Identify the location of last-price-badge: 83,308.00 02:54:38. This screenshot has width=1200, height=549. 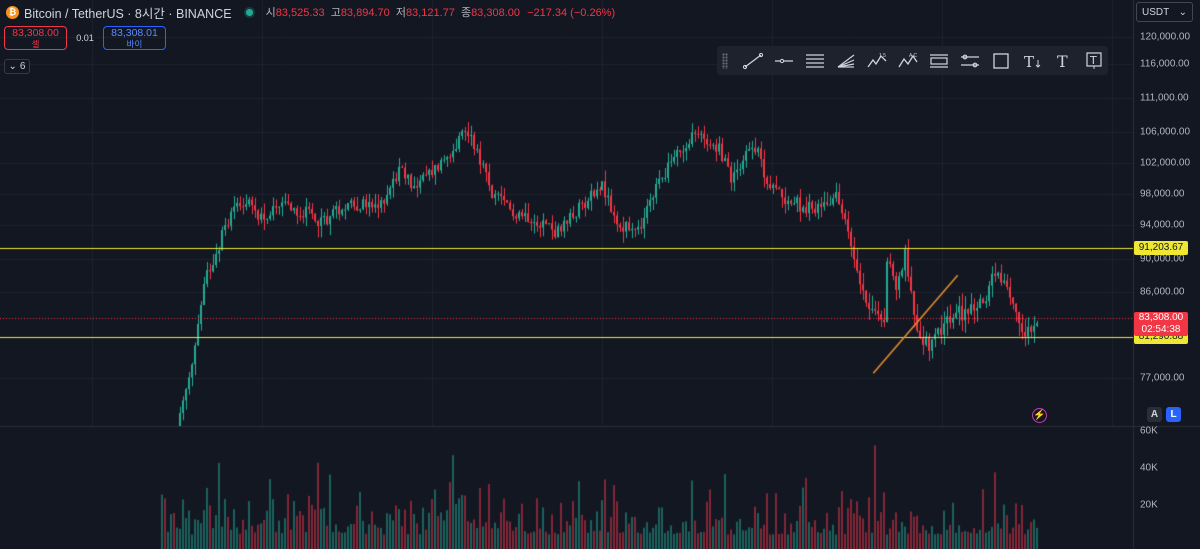
(1161, 323).